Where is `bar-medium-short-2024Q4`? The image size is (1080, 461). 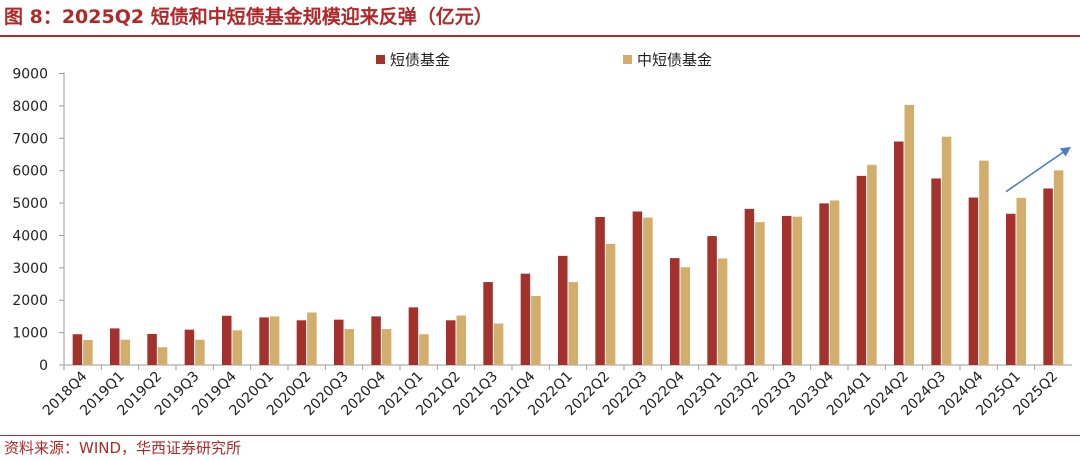 bar-medium-short-2024Q4 is located at coordinates (984, 262).